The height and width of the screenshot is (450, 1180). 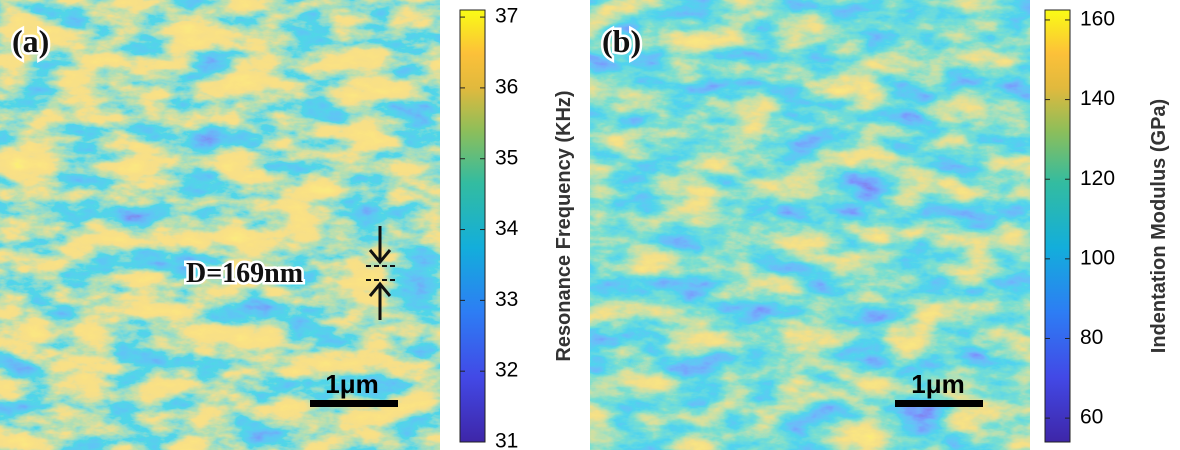 What do you see at coordinates (1097, 257) in the screenshot?
I see `colorbar-tick-label: 100` at bounding box center [1097, 257].